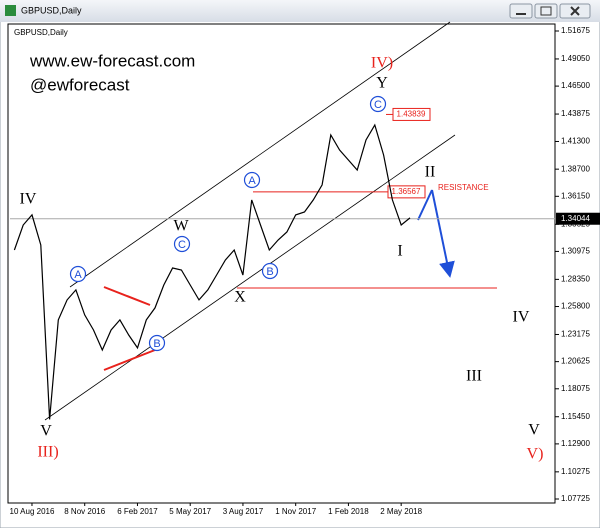 This screenshot has width=600, height=528. What do you see at coordinates (575, 278) in the screenshot?
I see `y-tick-label: 1.28350` at bounding box center [575, 278].